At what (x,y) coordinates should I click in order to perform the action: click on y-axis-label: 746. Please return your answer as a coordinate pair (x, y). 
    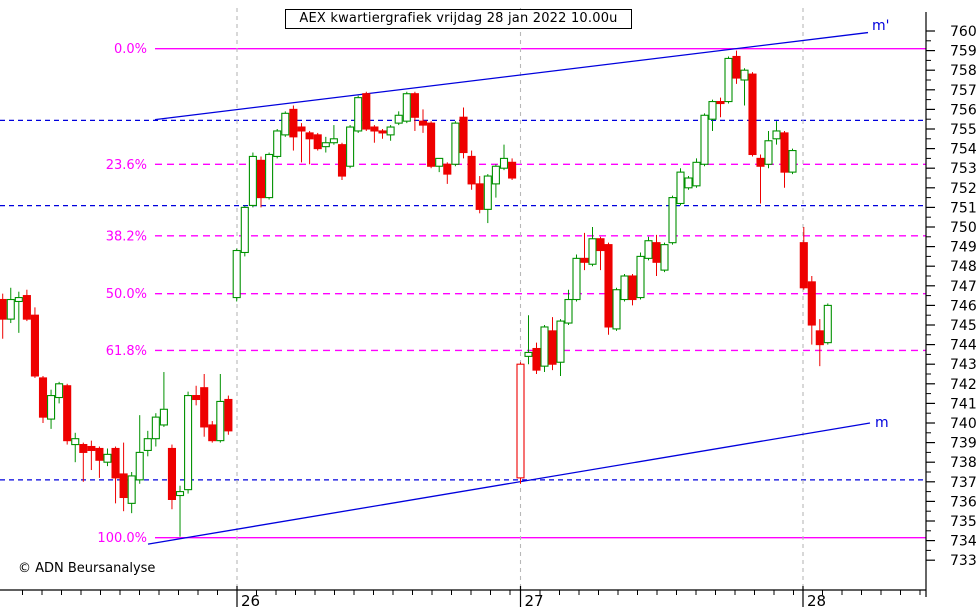
    Looking at the image, I should click on (963, 306).